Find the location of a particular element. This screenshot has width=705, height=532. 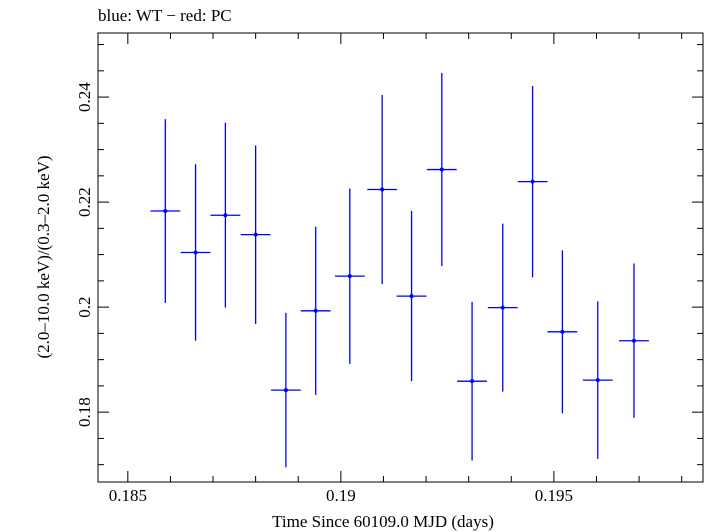

x-tick-label: 0.195 is located at coordinates (554, 495).